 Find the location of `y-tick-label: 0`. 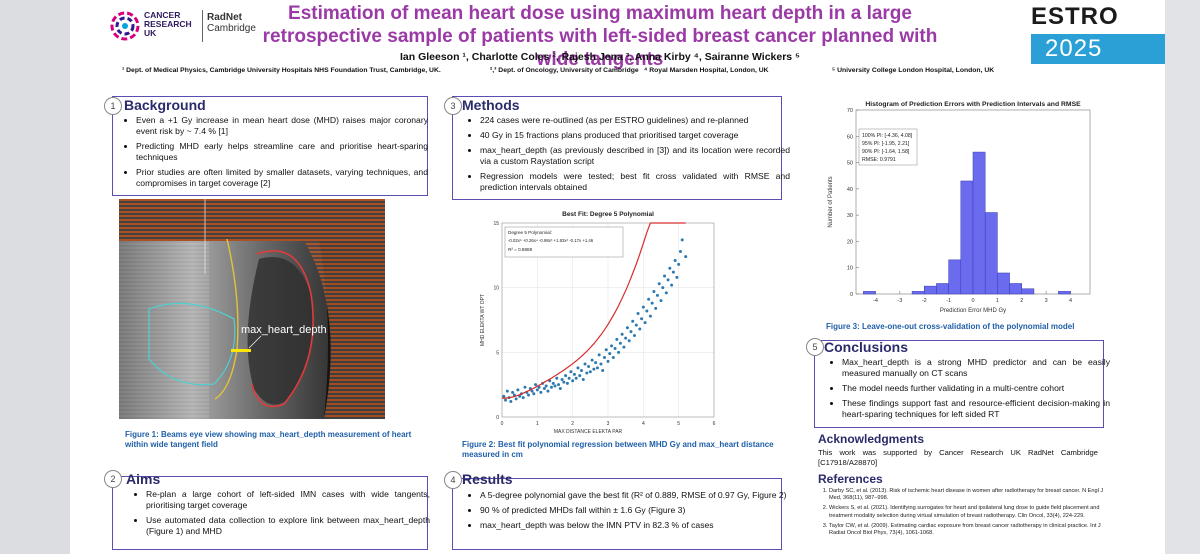

y-tick-label: 0 is located at coordinates (851, 295).